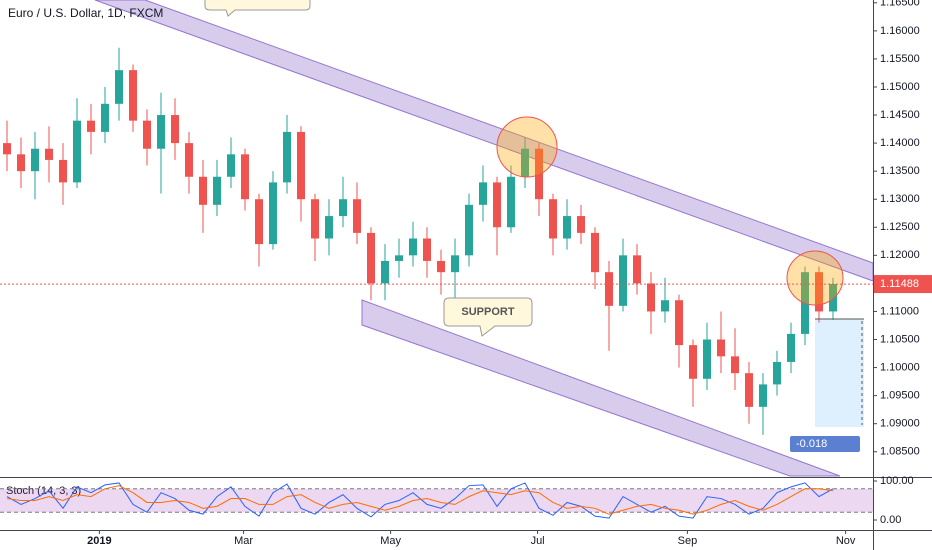  Describe the element at coordinates (900, 227) in the screenshot. I see `y-tick-label: 1.12500` at that location.